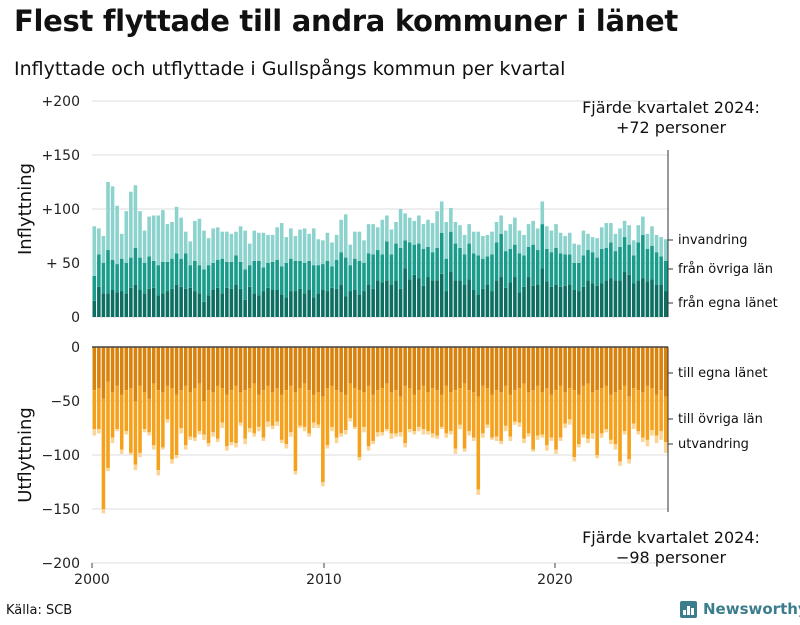  What do you see at coordinates (671, 557) in the screenshot?
I see `annotation-text: −98 personer` at bounding box center [671, 557].